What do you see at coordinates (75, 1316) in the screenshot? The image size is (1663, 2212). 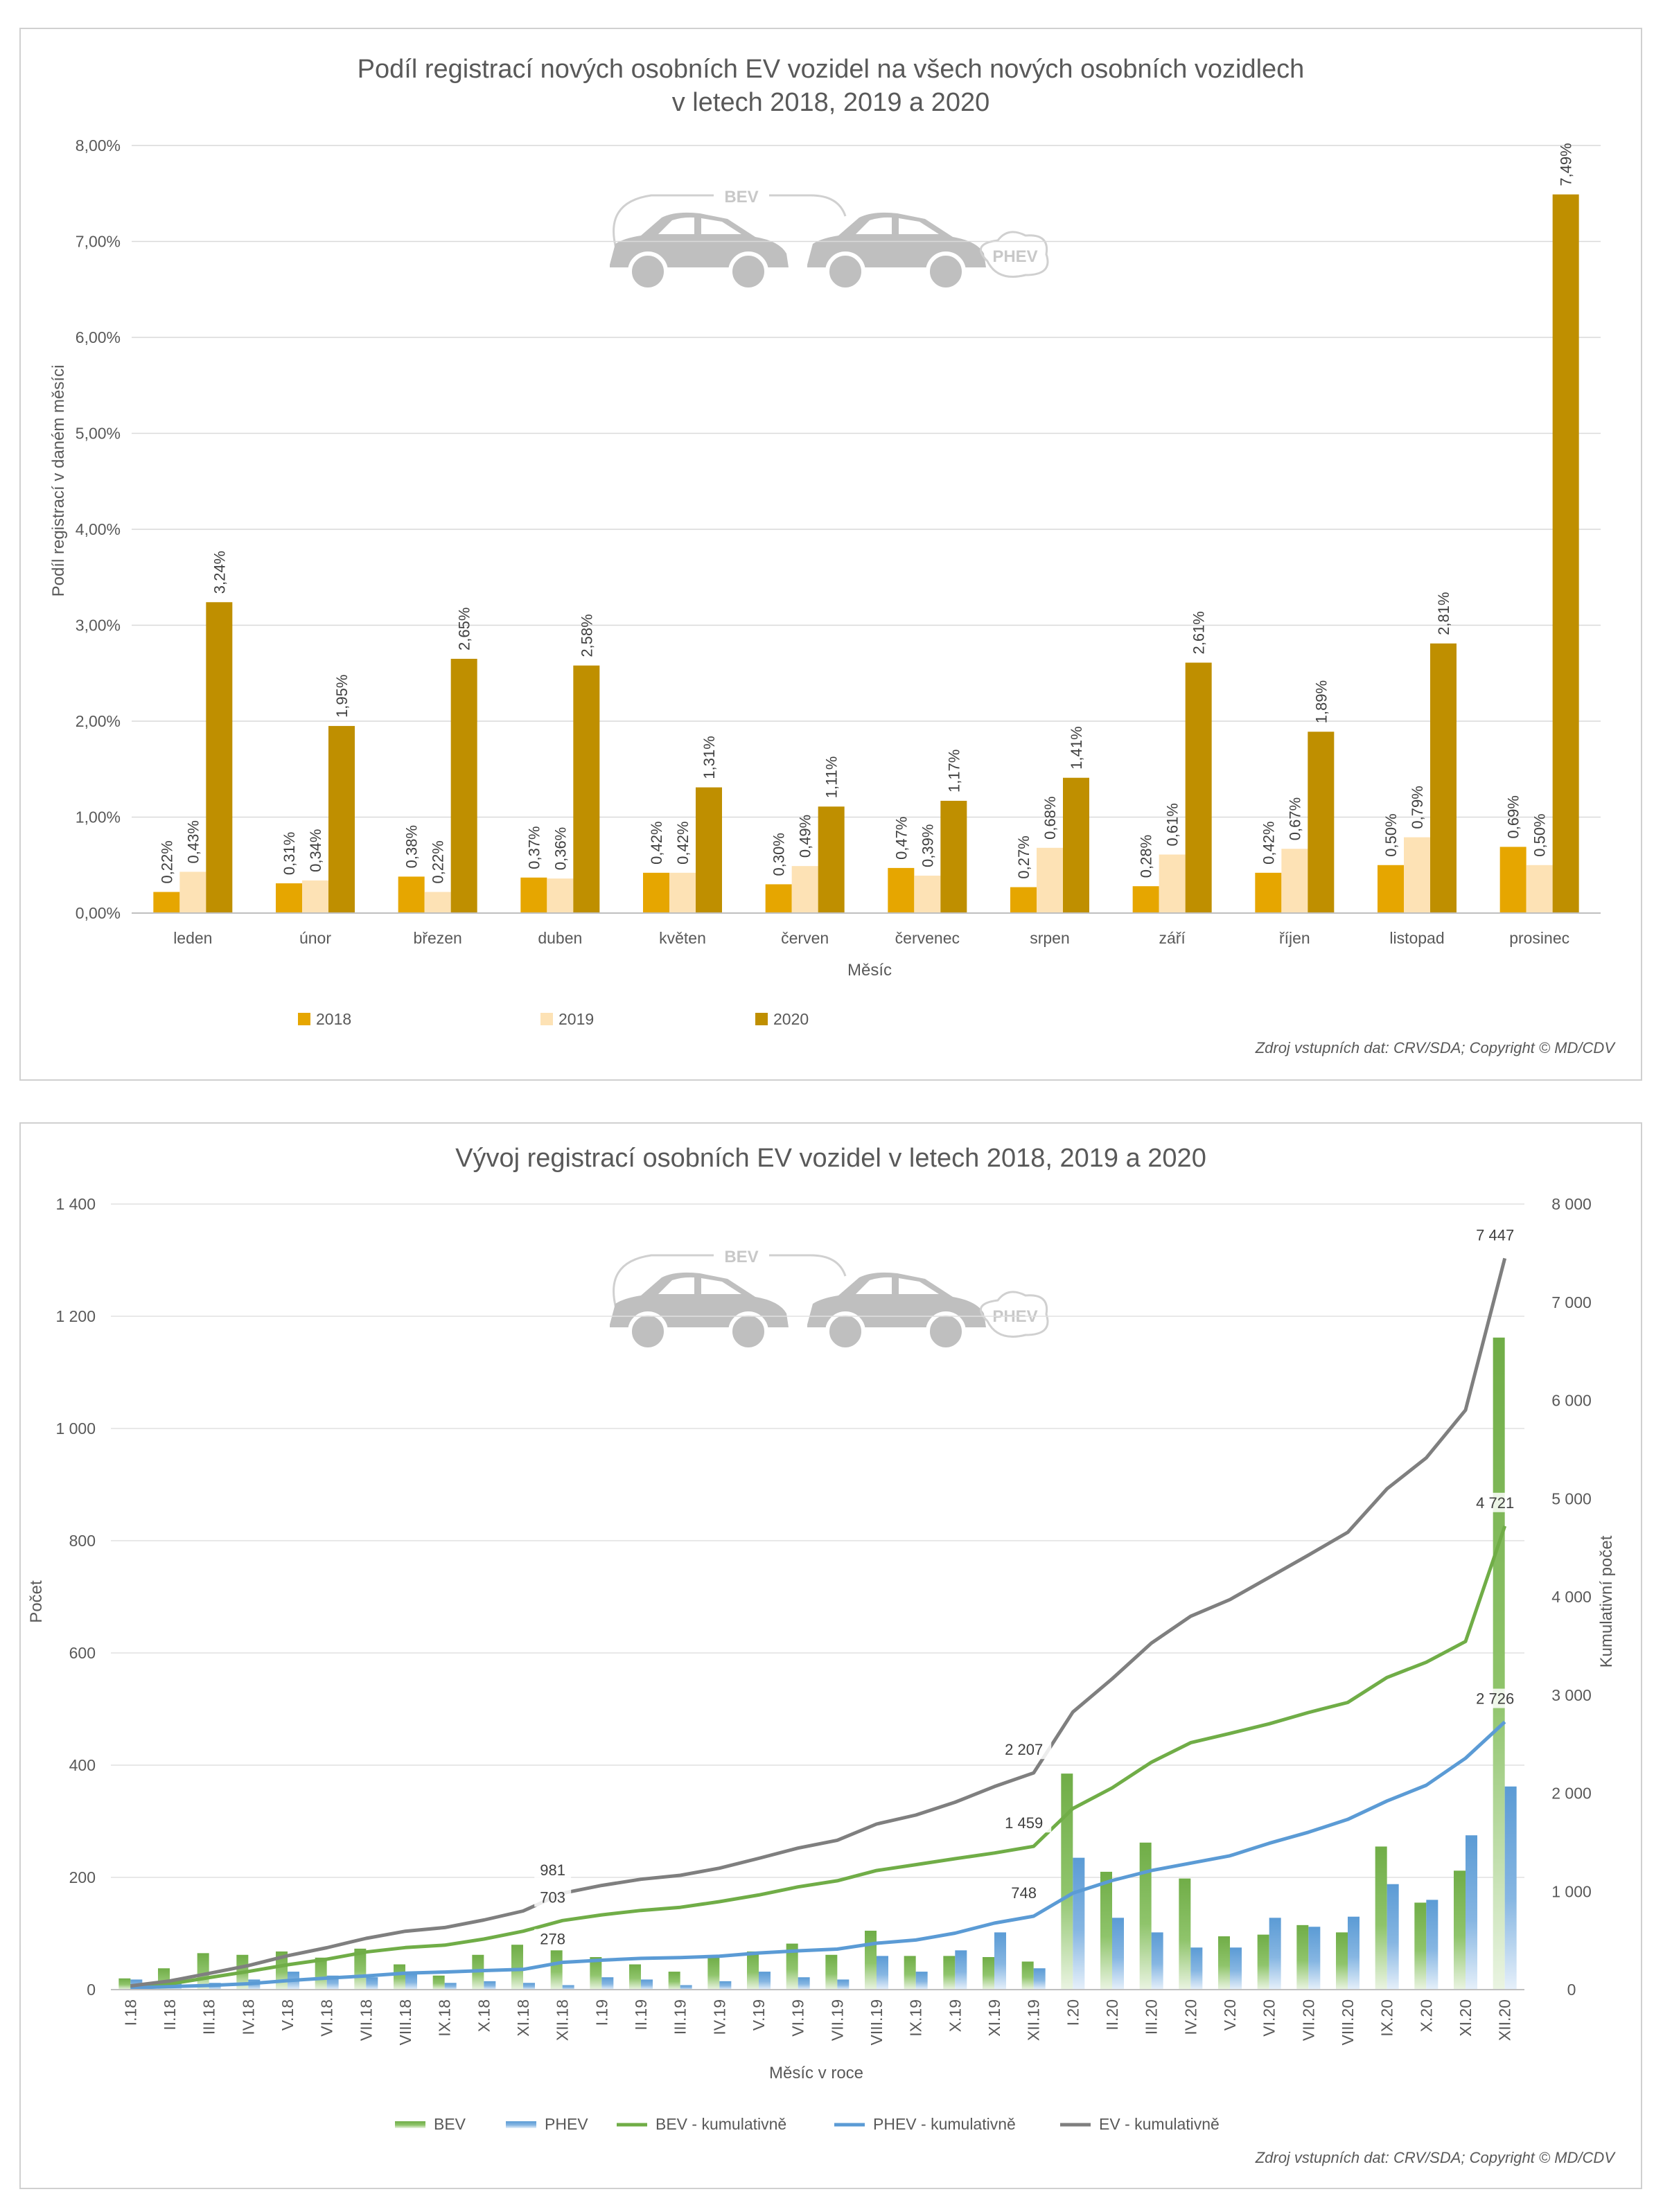 I see `y-tick-label: 1 200` at bounding box center [75, 1316].